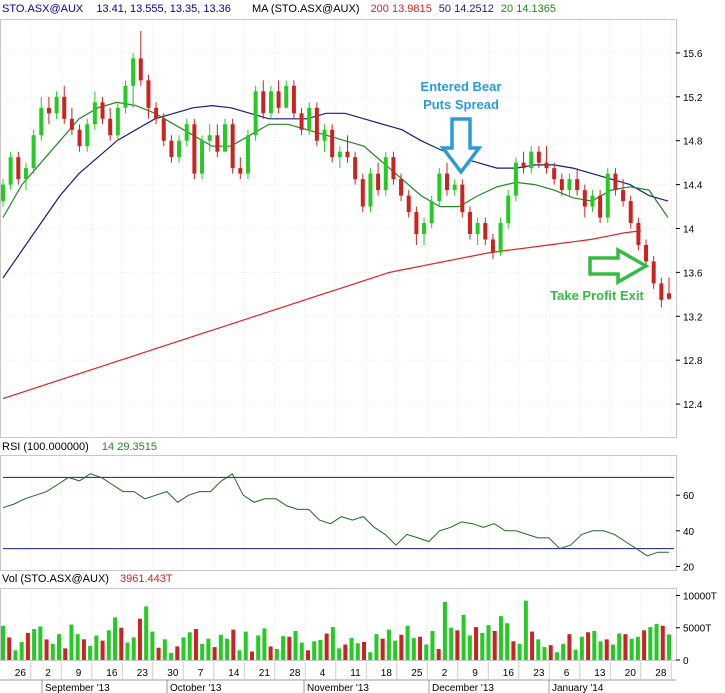  Describe the element at coordinates (619, 266) in the screenshot. I see `right-arrow-icon` at that location.